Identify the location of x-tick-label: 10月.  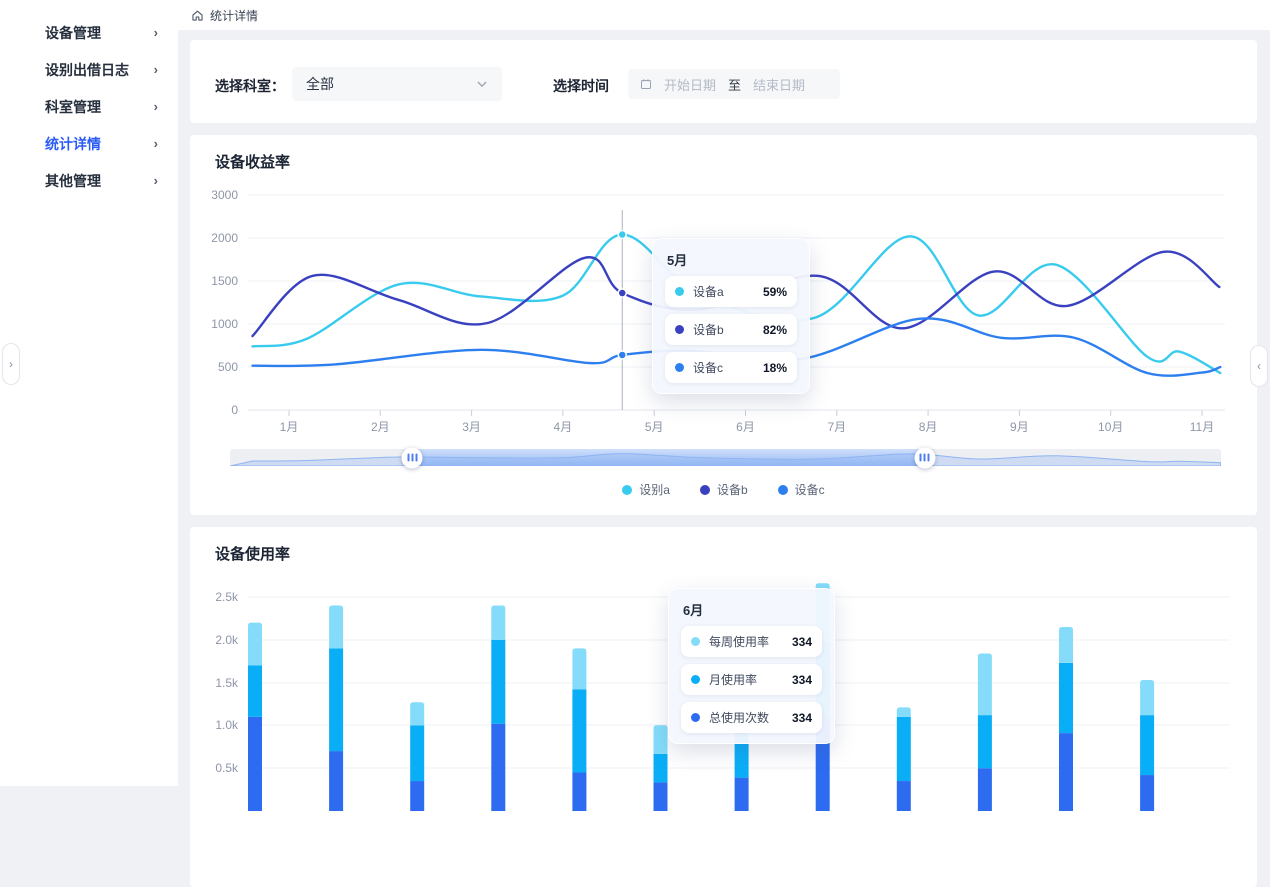
(1110, 427).